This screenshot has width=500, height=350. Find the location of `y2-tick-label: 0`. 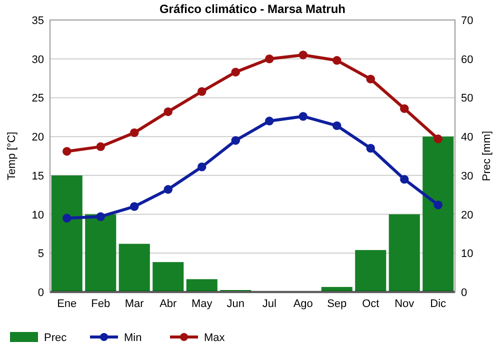

y2-tick-label: 0 is located at coordinates (464, 293).